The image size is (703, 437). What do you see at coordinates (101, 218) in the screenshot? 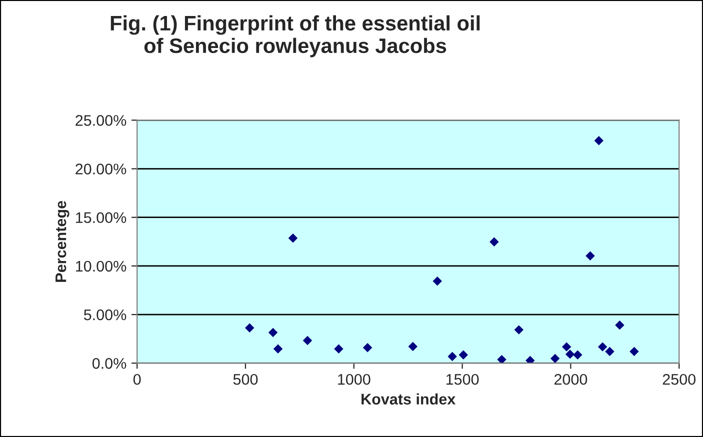
I see `y-tick-label: 15.00%` at bounding box center [101, 218].